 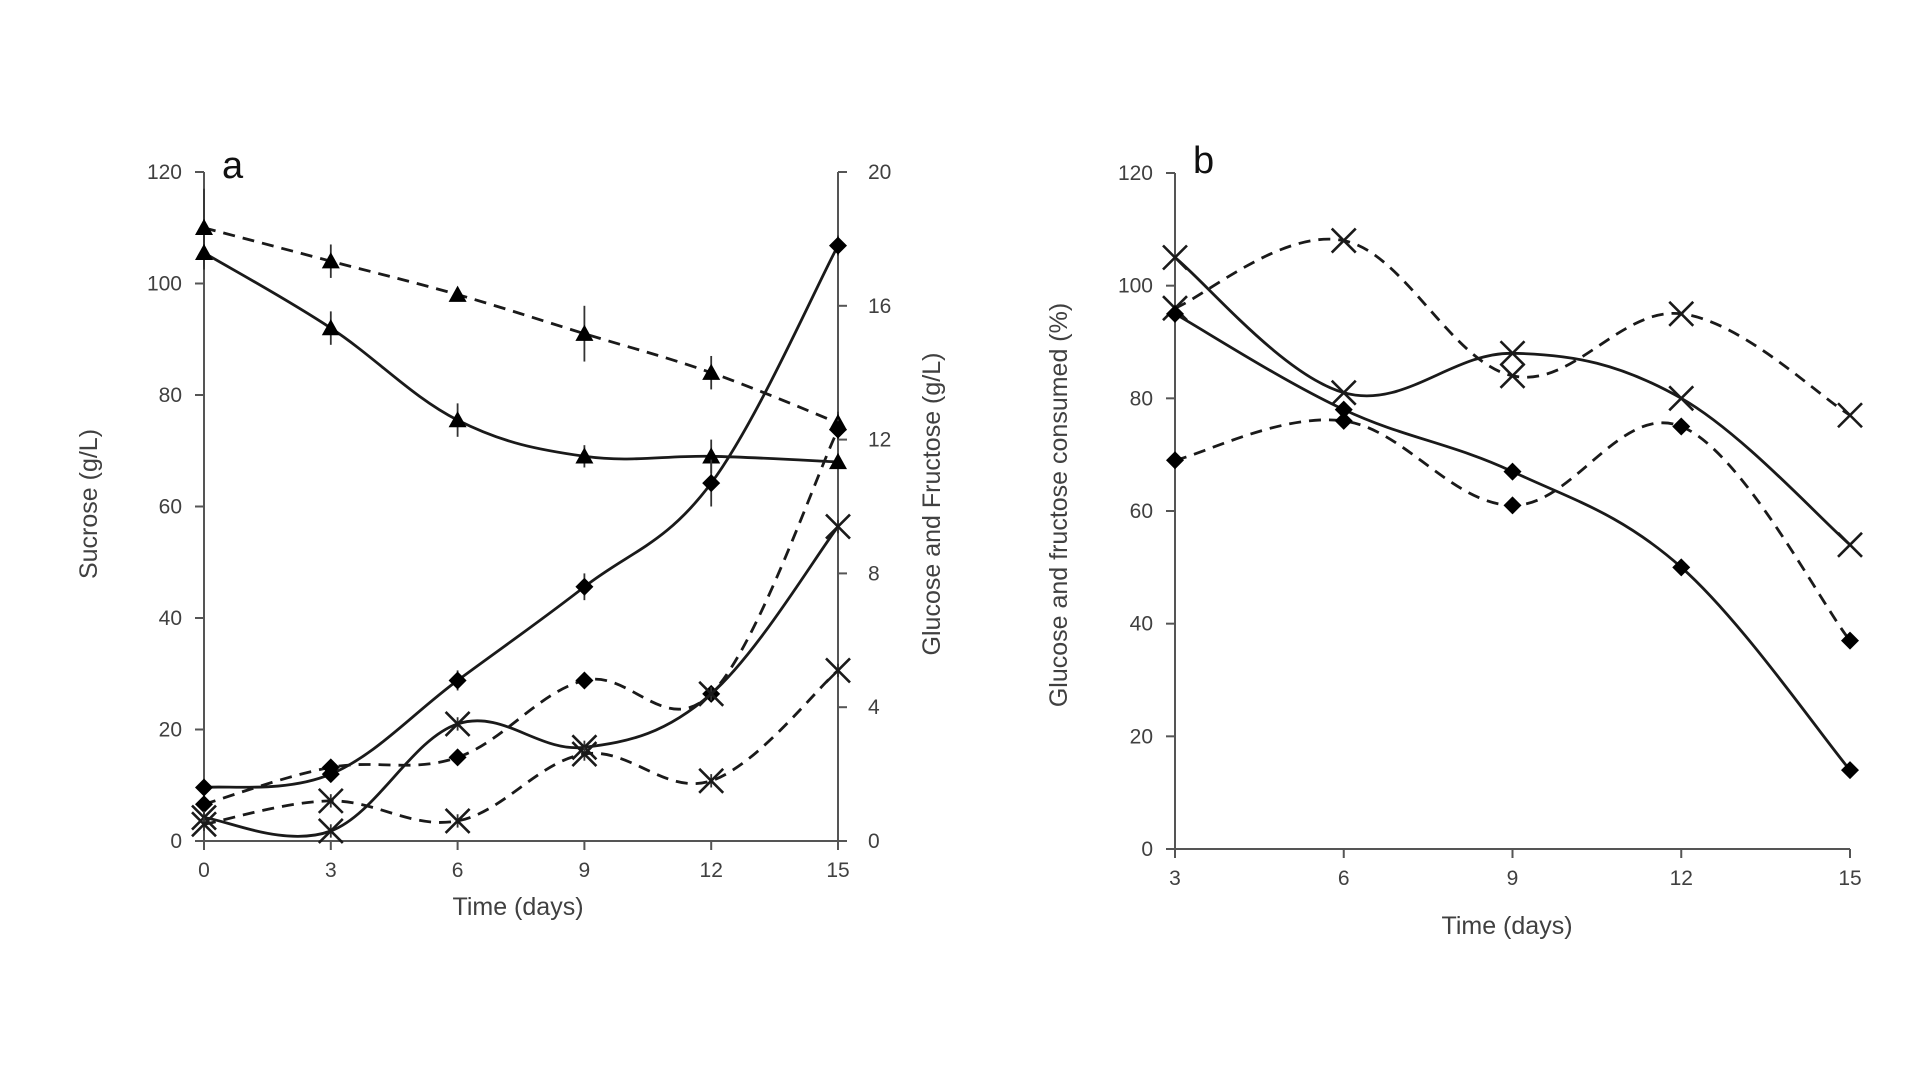 I want to click on panel-a-x-tick-label: 6, so click(x=458, y=870).